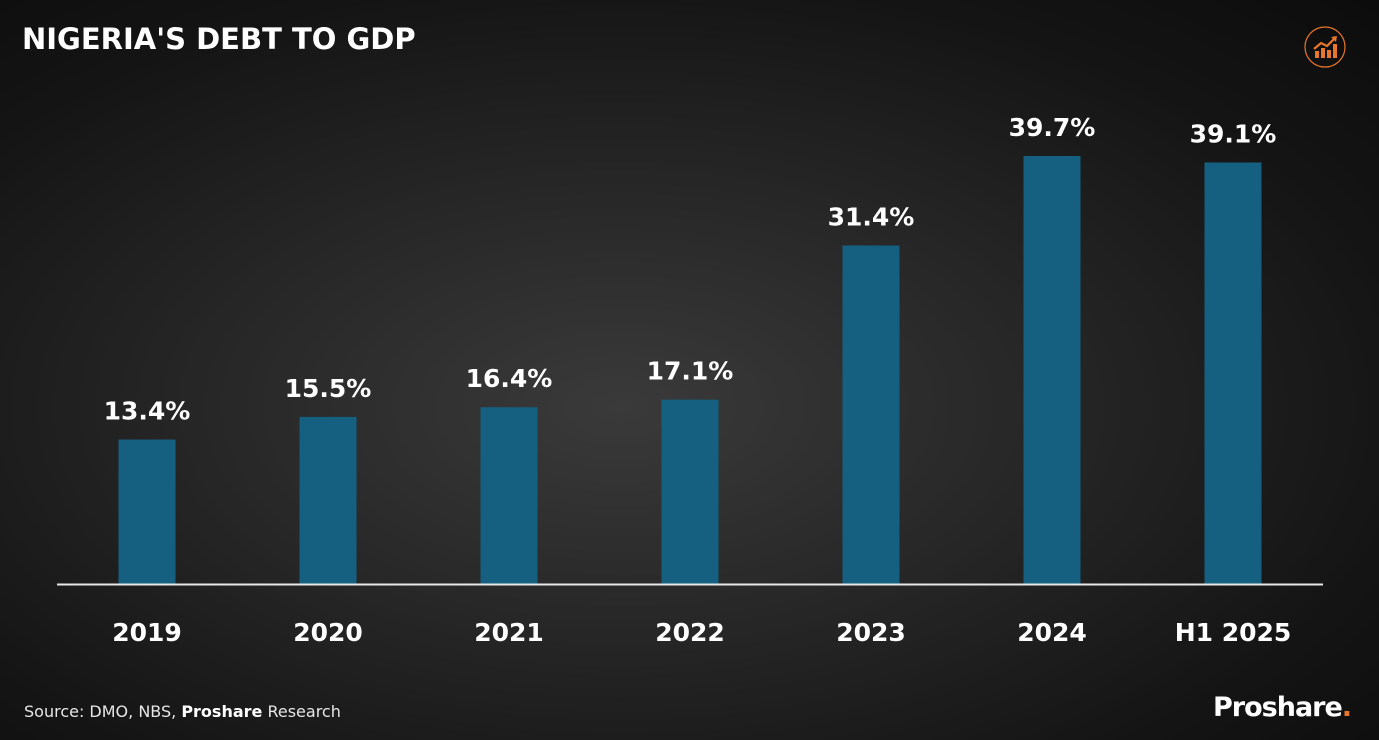 The width and height of the screenshot is (1379, 740). Describe the element at coordinates (690, 491) in the screenshot. I see `bar-2022` at that location.